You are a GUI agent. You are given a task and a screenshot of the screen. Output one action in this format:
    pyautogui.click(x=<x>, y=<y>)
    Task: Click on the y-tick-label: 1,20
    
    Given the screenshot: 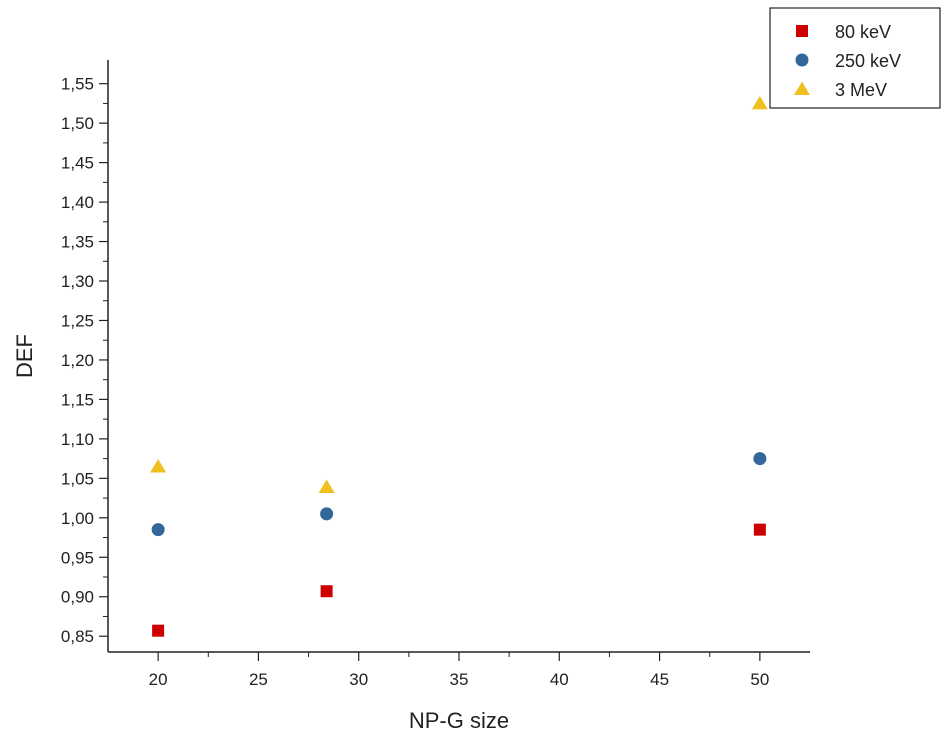 What is the action you would take?
    pyautogui.click(x=77, y=360)
    